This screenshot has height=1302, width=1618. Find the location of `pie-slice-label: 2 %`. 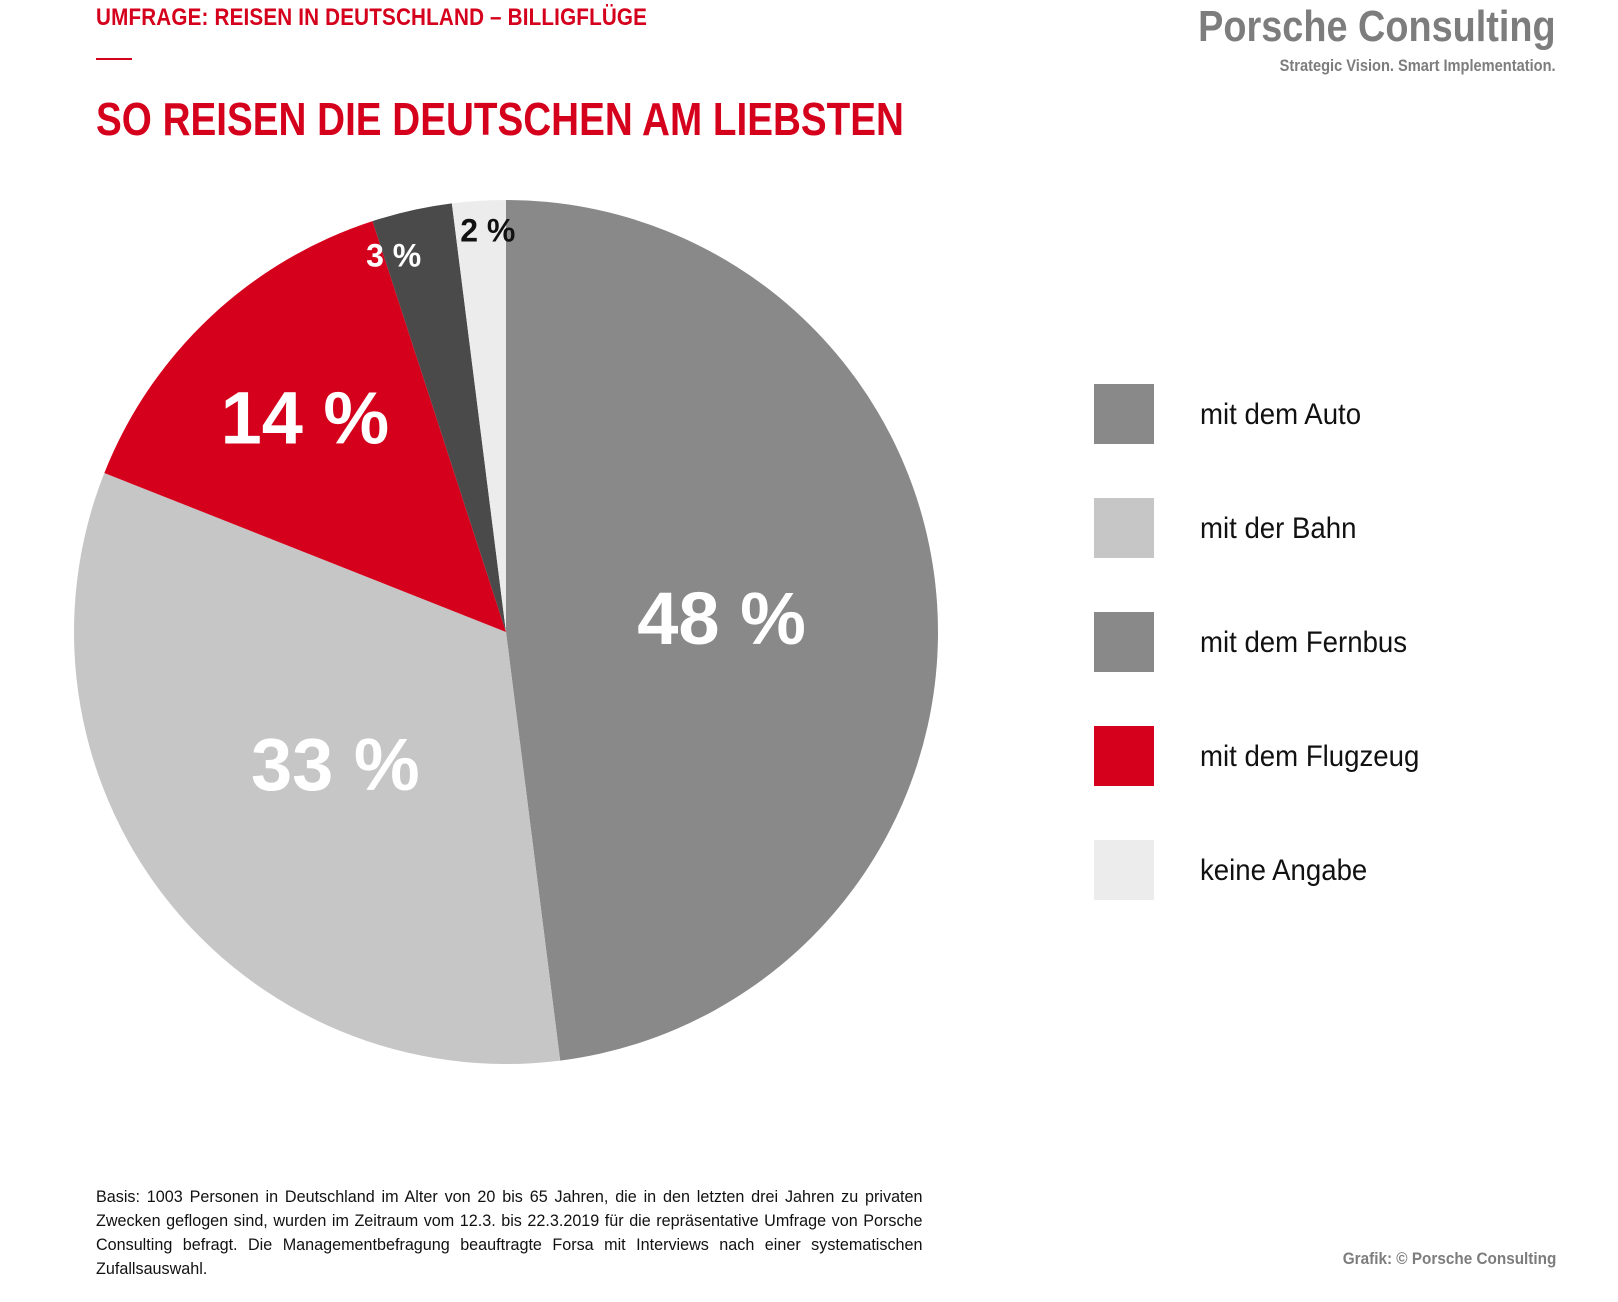

pie-slice-label: 2 % is located at coordinates (487, 231).